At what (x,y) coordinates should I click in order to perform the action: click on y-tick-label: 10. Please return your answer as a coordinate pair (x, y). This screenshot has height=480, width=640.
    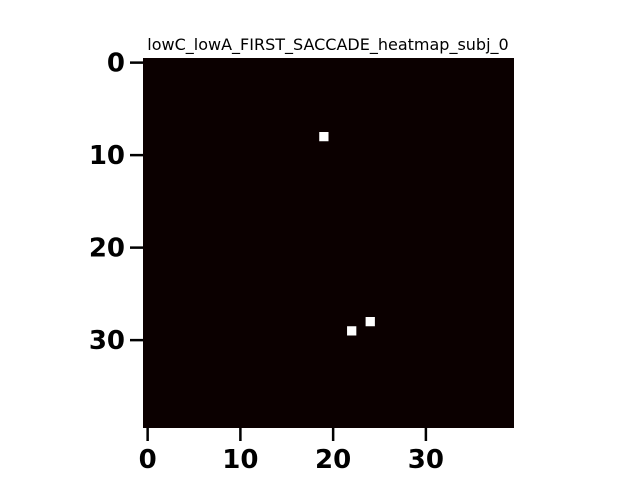
    Looking at the image, I should click on (107, 156).